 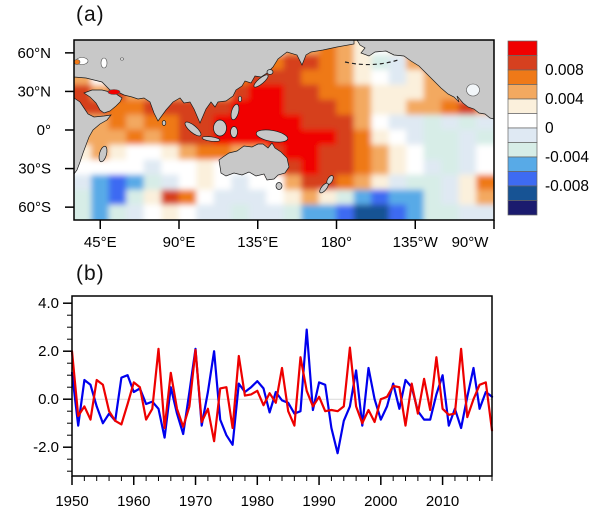 What do you see at coordinates (257, 501) in the screenshot?
I see `timeseries-x-tick-label: 1980` at bounding box center [257, 501].